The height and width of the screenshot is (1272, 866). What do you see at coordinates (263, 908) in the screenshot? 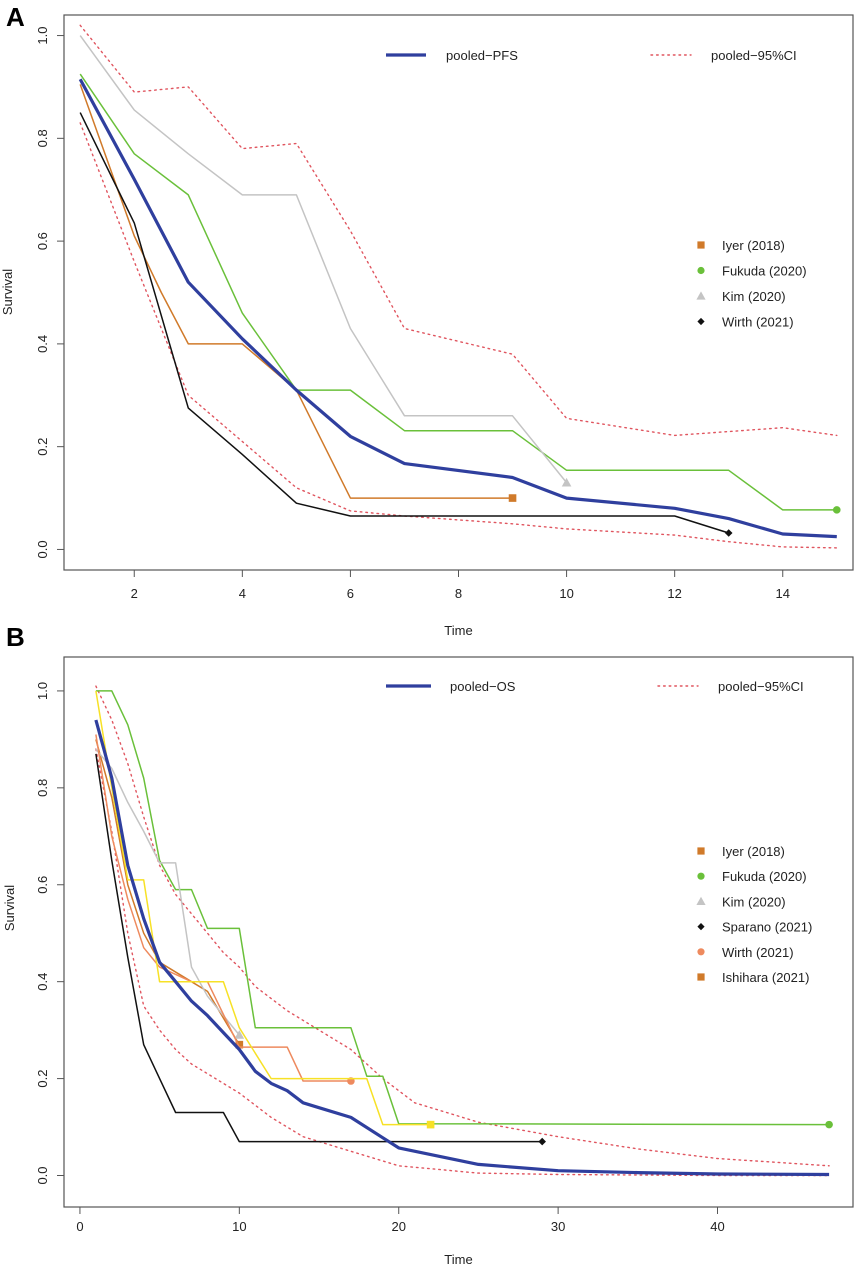
I see `panel-b-series-ishihara-2021` at bounding box center [263, 908].